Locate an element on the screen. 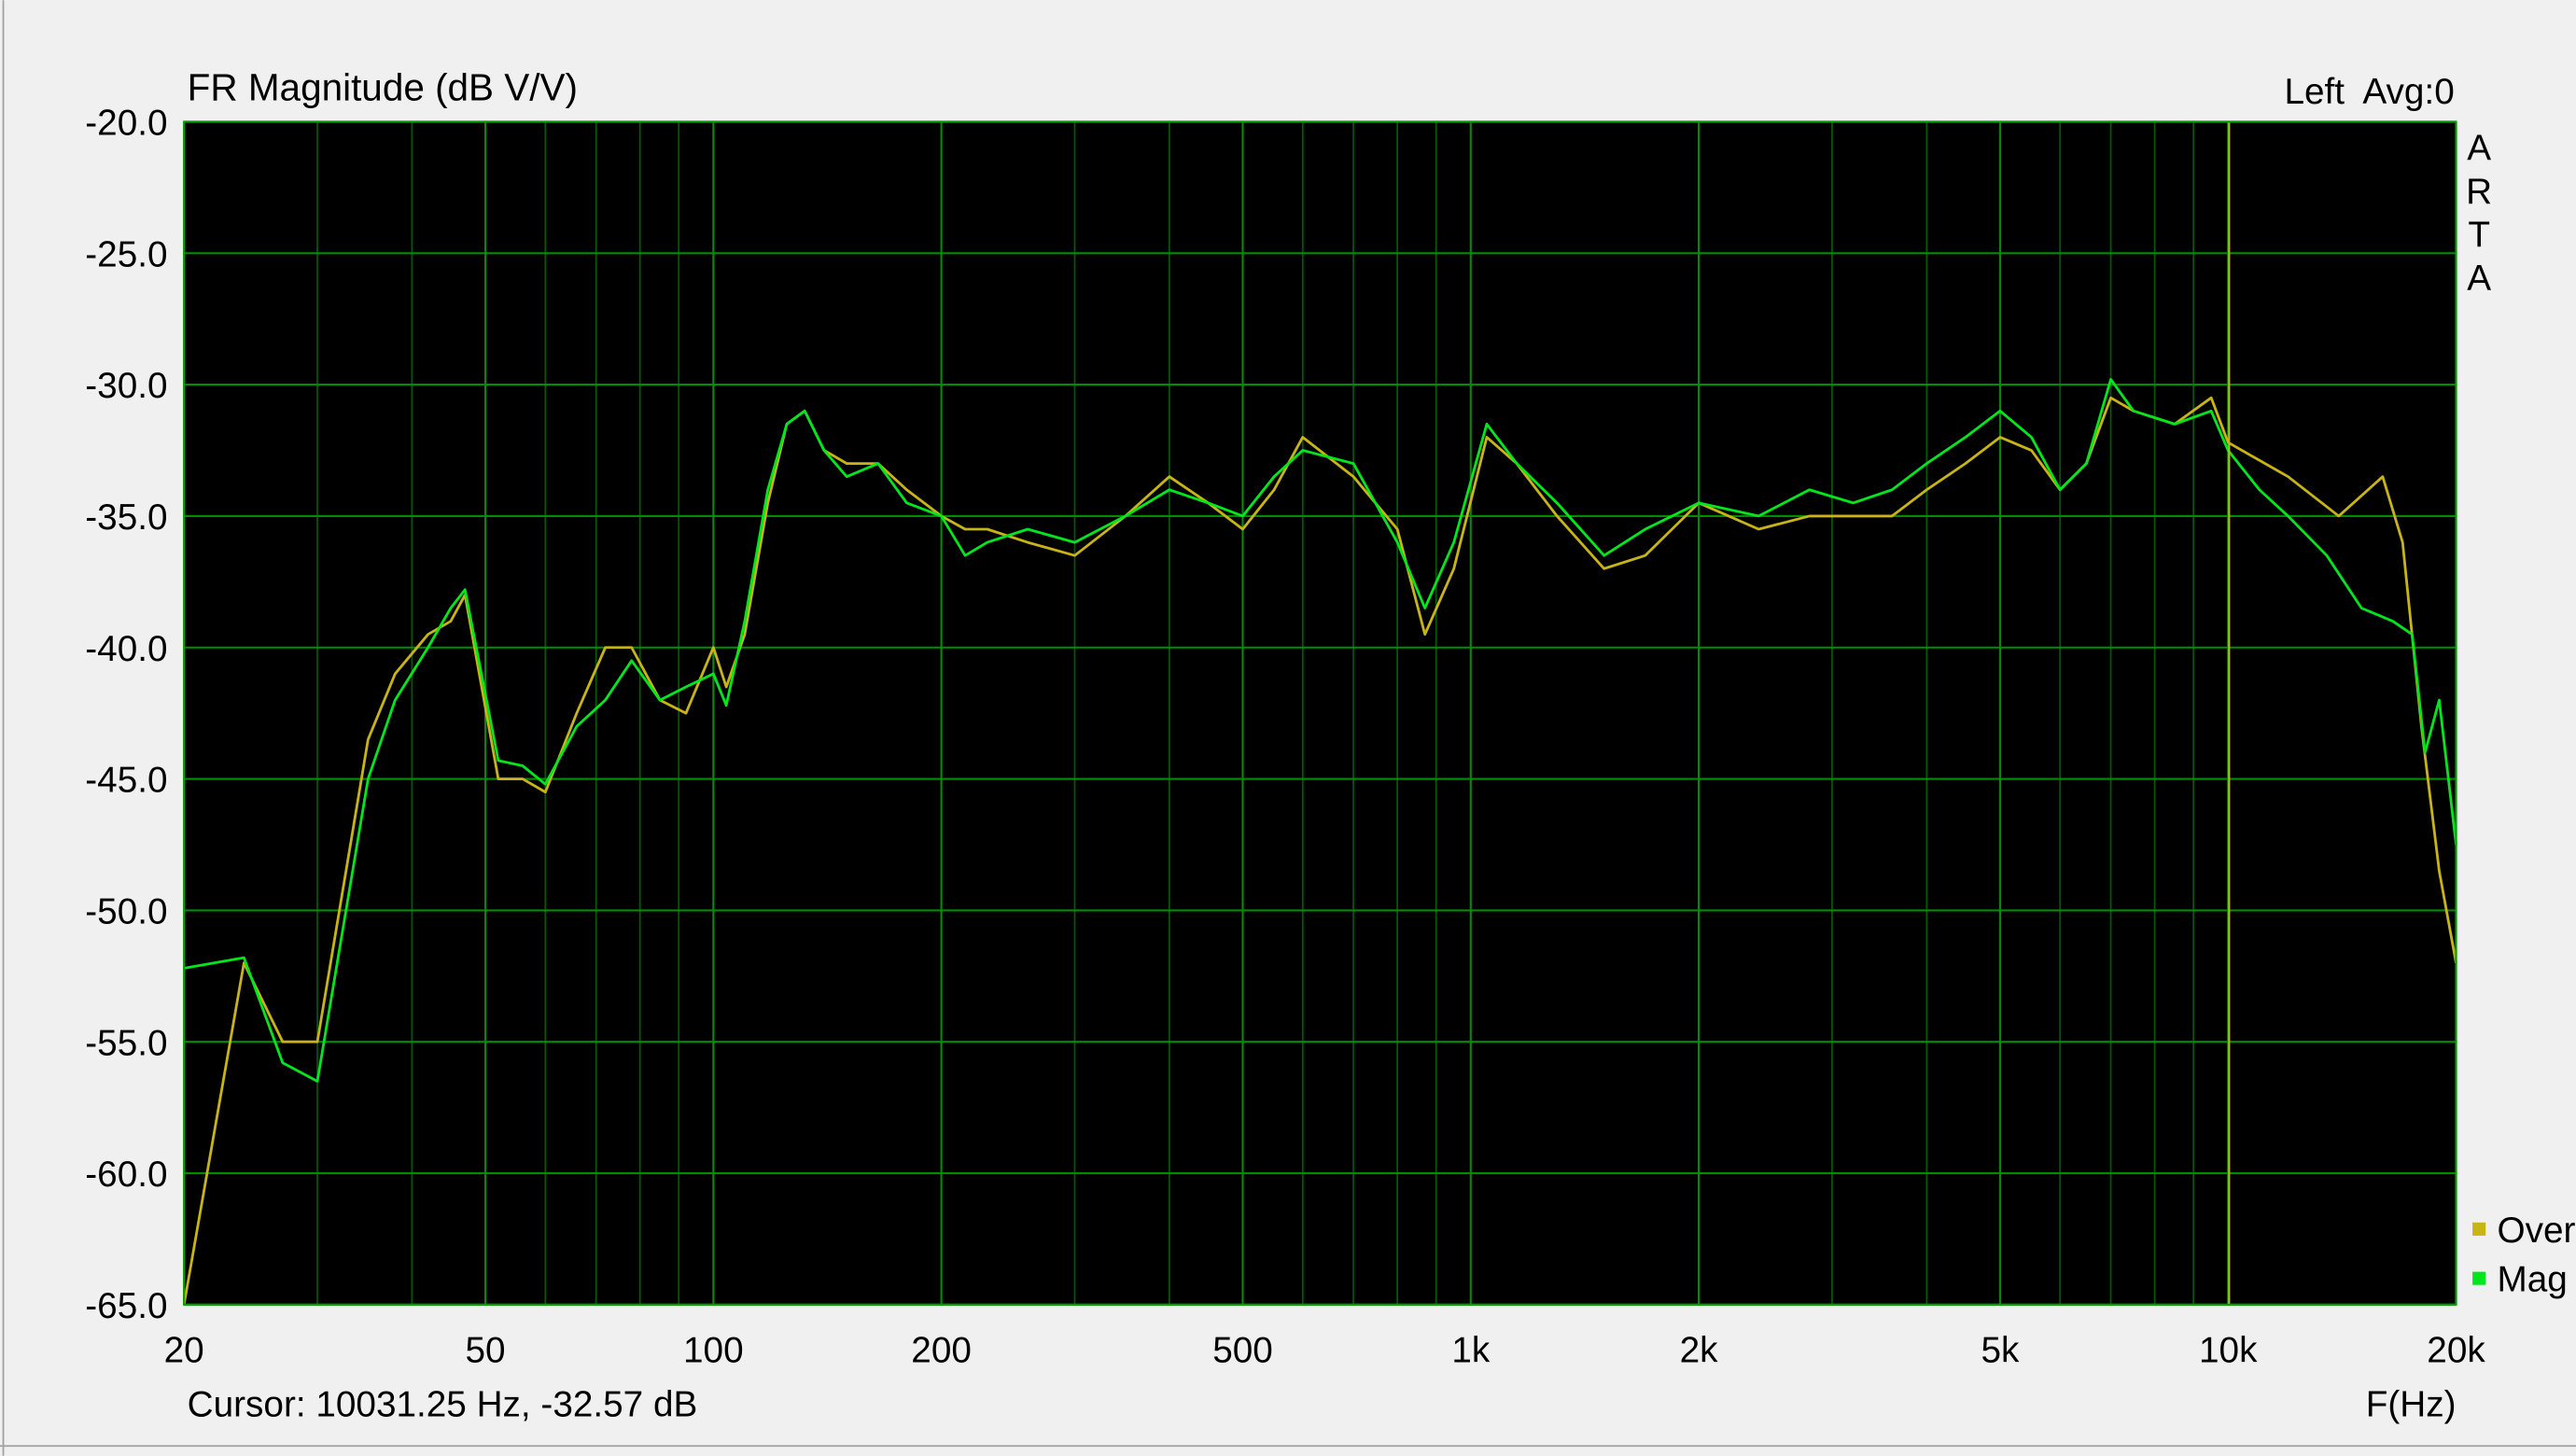 Image resolution: width=2576 pixels, height=1456 pixels. x-tick-label: 100 is located at coordinates (713, 1350).